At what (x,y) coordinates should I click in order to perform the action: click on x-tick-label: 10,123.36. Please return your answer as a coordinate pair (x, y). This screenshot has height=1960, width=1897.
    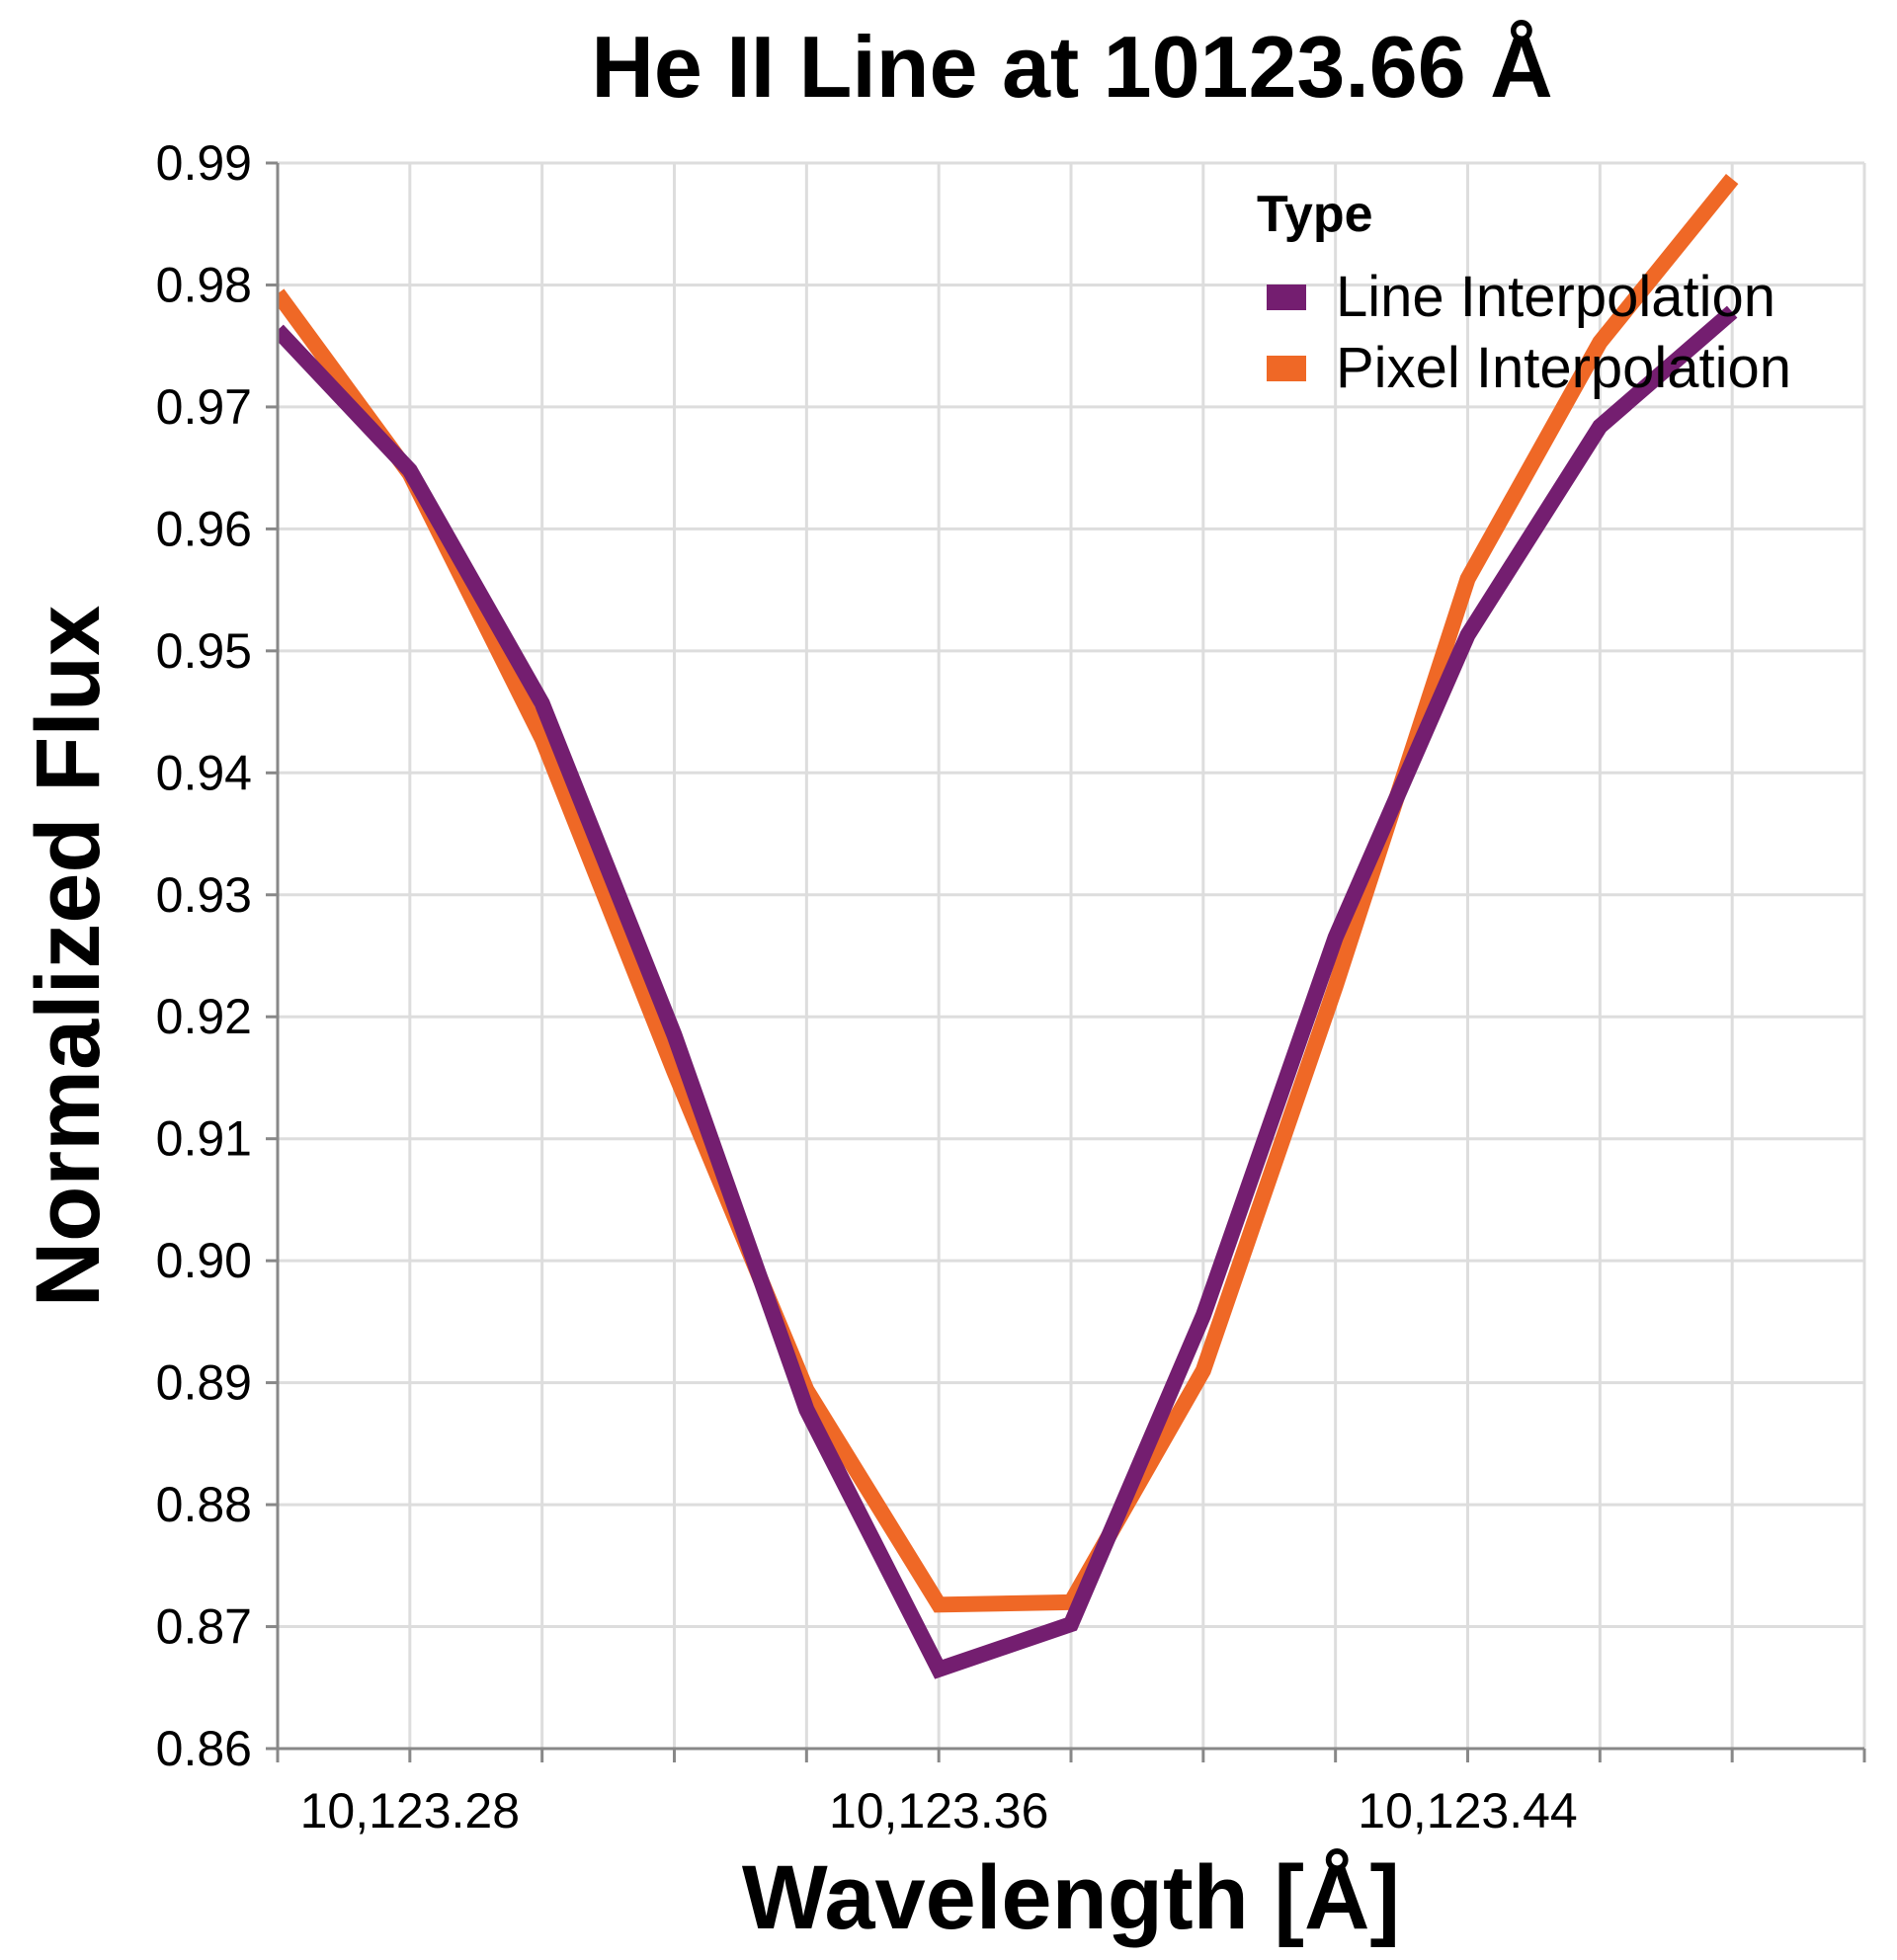
    Looking at the image, I should click on (938, 1810).